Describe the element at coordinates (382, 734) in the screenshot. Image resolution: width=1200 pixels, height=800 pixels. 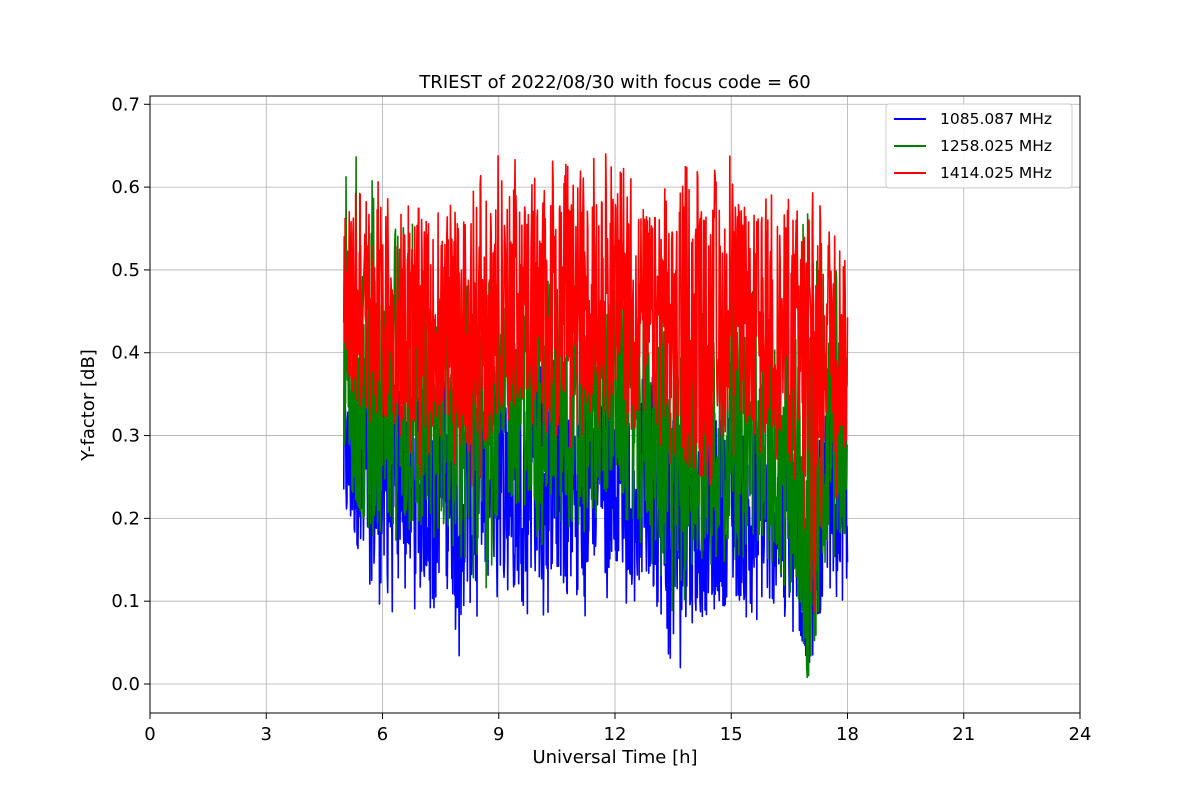
I see `x-tick-label: 6` at that location.